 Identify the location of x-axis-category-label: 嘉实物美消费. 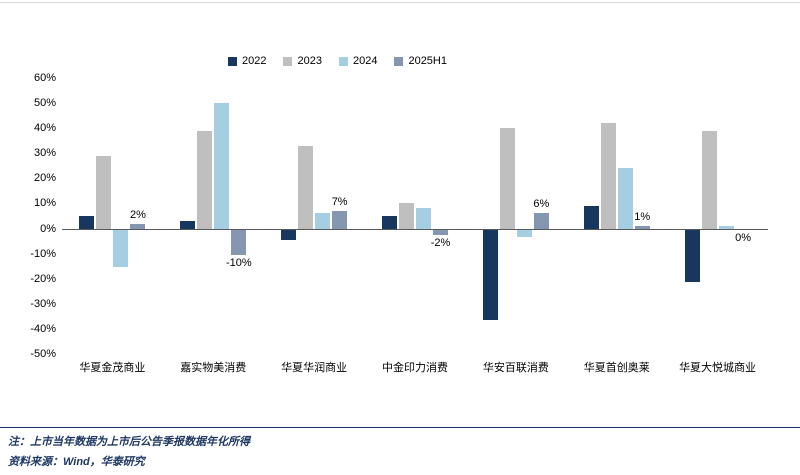
(213, 368).